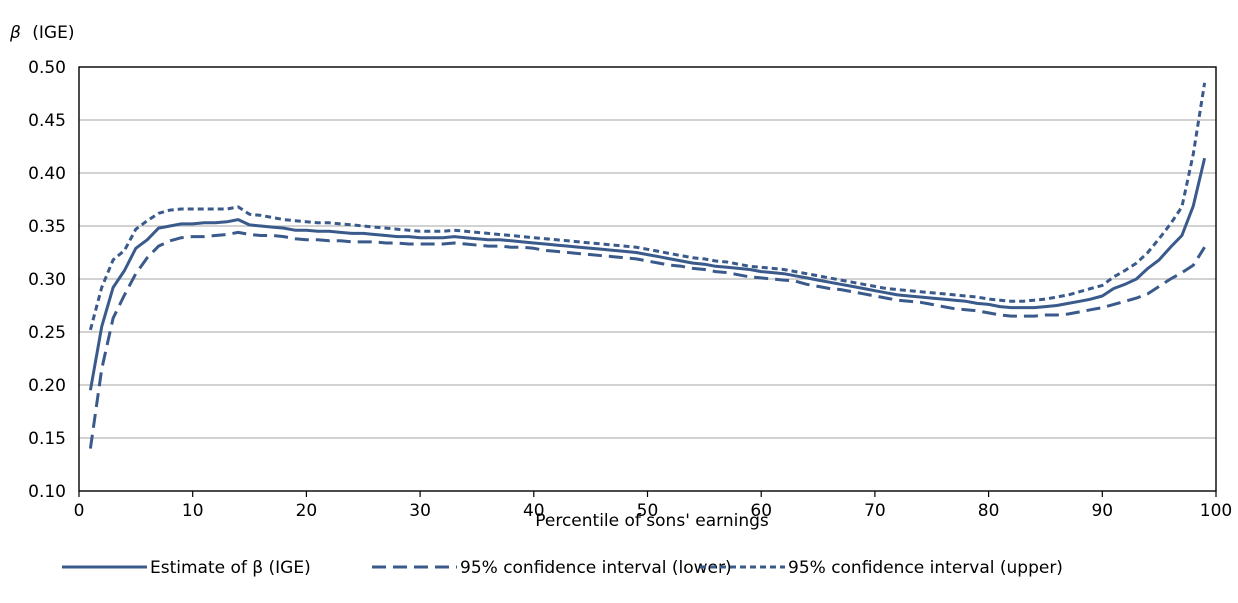  I want to click on y-axis-tick-labels: 0.10 0.15 0.20 0.25 0.30 0.35 0.40 0.45 0.50, so click(47, 280).